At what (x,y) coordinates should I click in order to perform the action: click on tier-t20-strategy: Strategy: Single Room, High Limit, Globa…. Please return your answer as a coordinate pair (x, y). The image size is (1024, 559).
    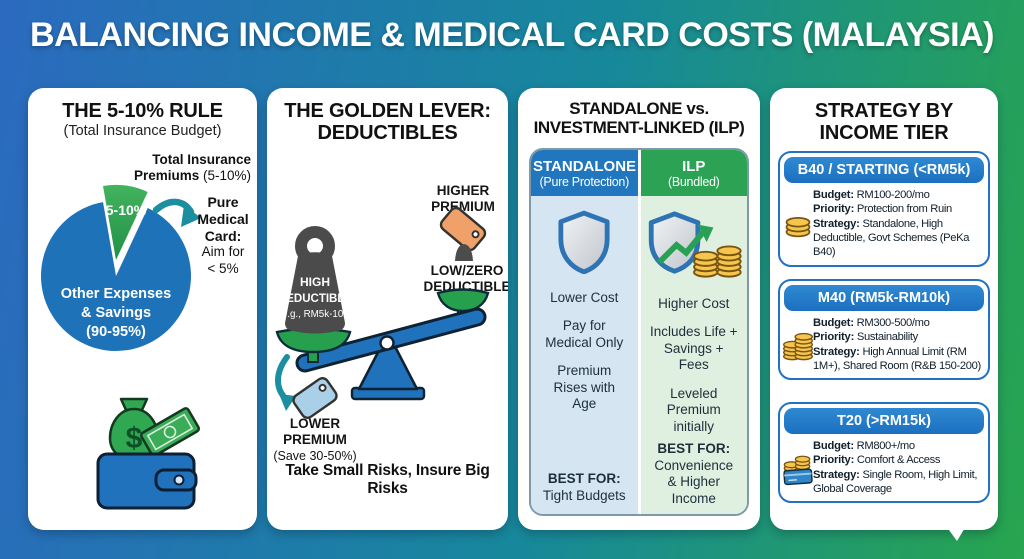
    Looking at the image, I should click on (895, 481).